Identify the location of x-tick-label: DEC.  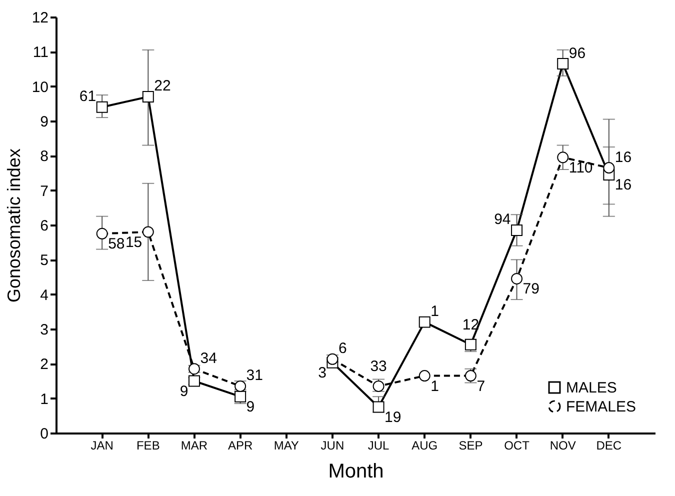
(609, 445).